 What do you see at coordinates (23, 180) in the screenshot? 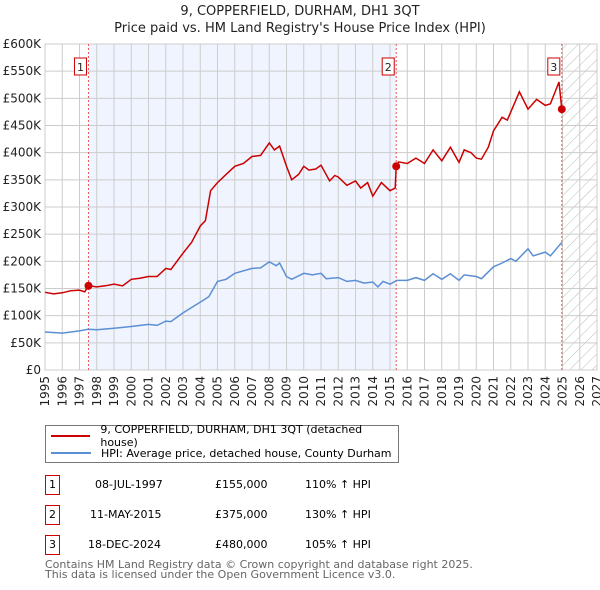
I see `y-tick-label: £350K` at bounding box center [23, 180].